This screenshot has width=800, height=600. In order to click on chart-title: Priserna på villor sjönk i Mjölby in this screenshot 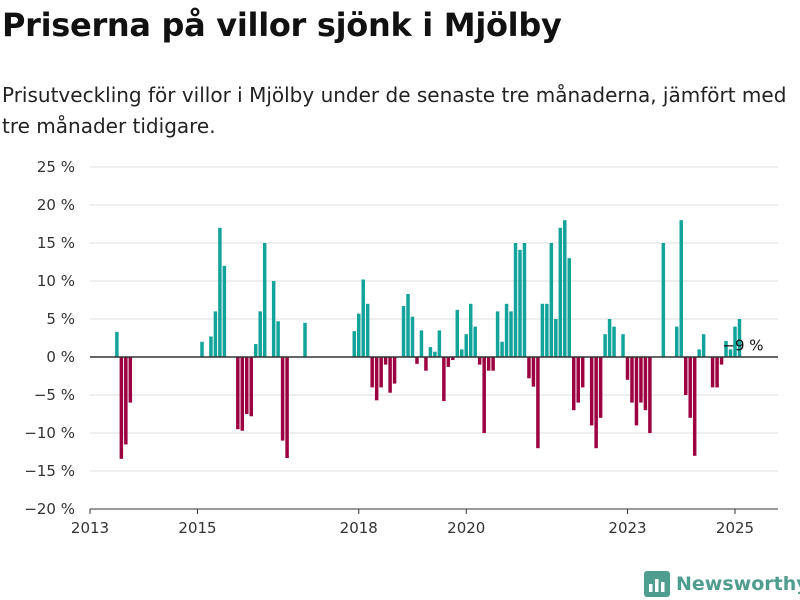, I will do `click(282, 25)`.